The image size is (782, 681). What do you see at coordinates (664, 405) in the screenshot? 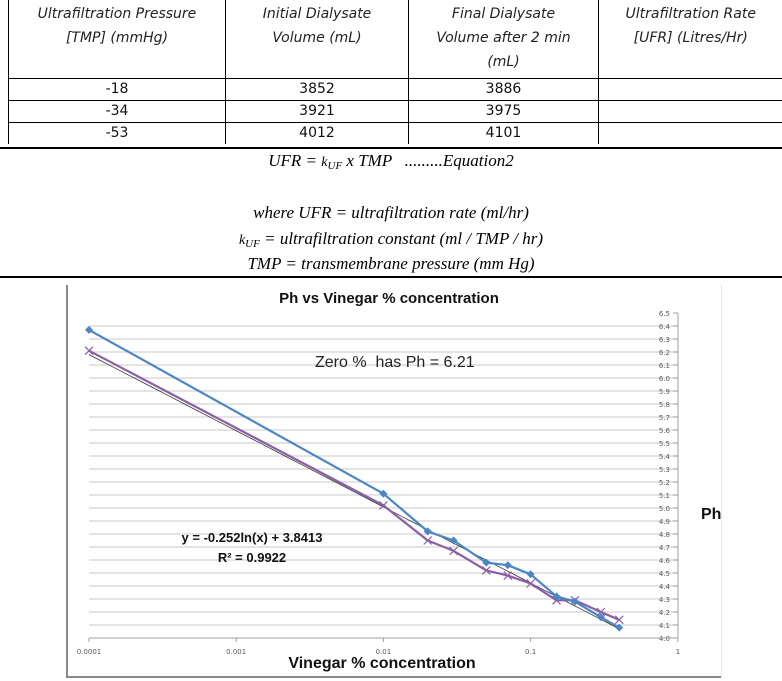
I see `y-tick-label: 5.8` at bounding box center [664, 405].